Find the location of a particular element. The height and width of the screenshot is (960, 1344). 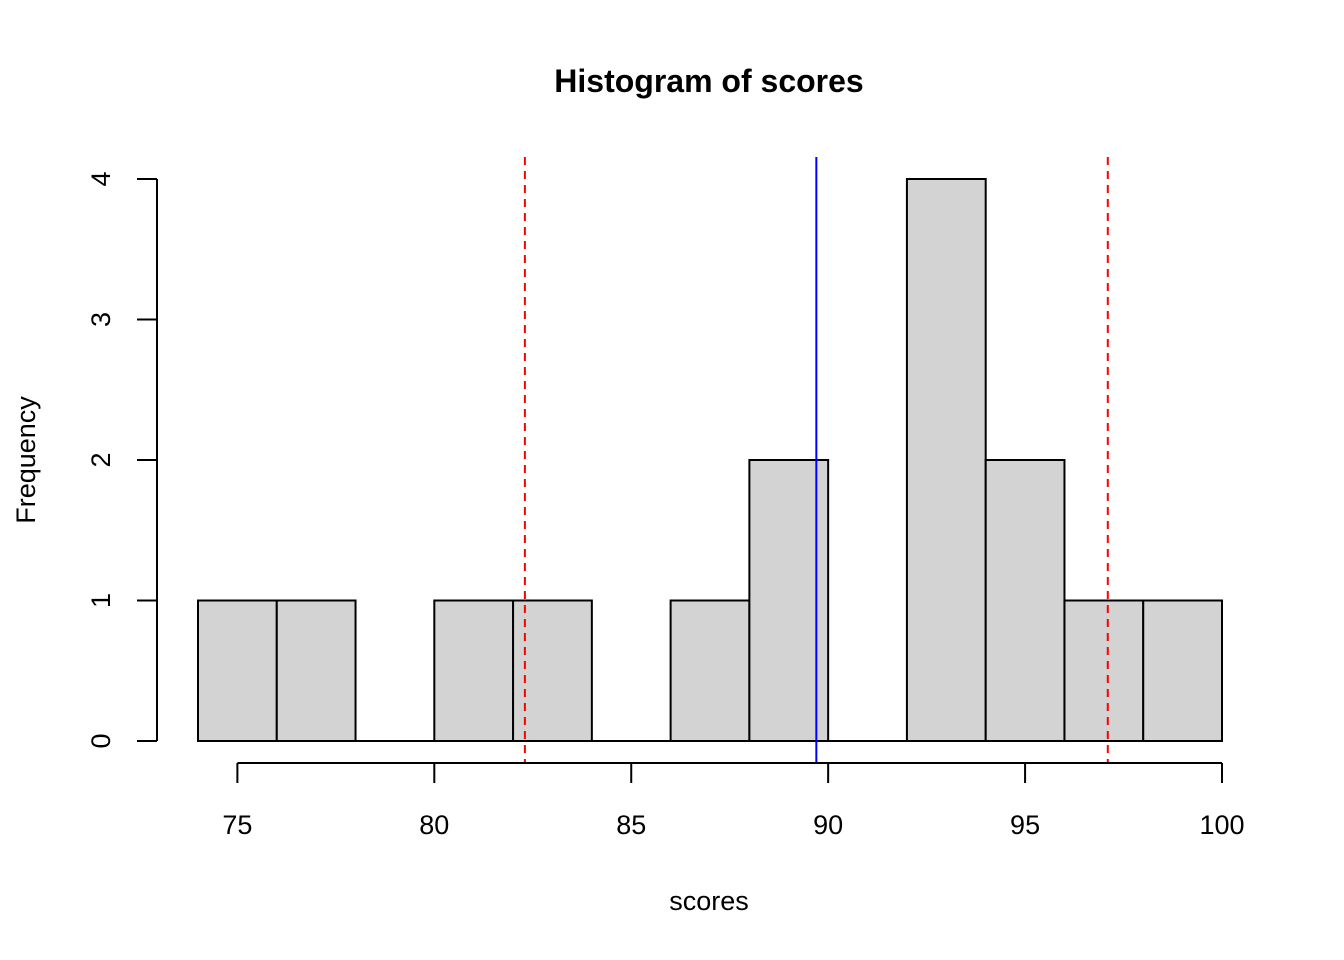

y-tick-label: 1 is located at coordinates (101, 600).